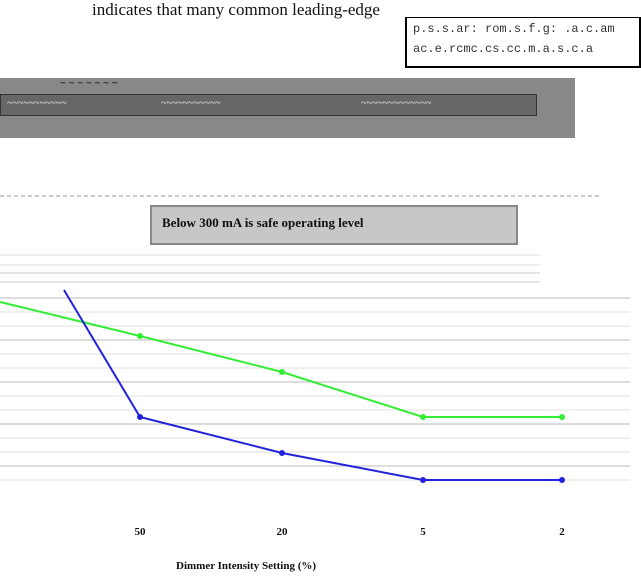 This screenshot has height=586, width=641. Describe the element at coordinates (423, 532) in the screenshot. I see `x-tick-label: 5` at that location.